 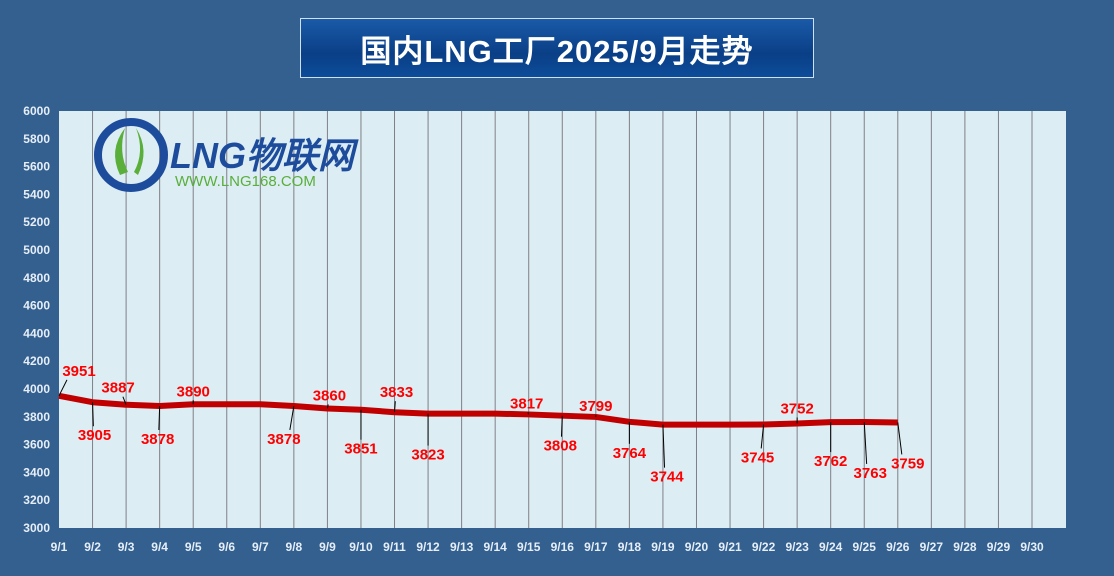 I want to click on x-tick-label: 9/5, so click(x=193, y=547).